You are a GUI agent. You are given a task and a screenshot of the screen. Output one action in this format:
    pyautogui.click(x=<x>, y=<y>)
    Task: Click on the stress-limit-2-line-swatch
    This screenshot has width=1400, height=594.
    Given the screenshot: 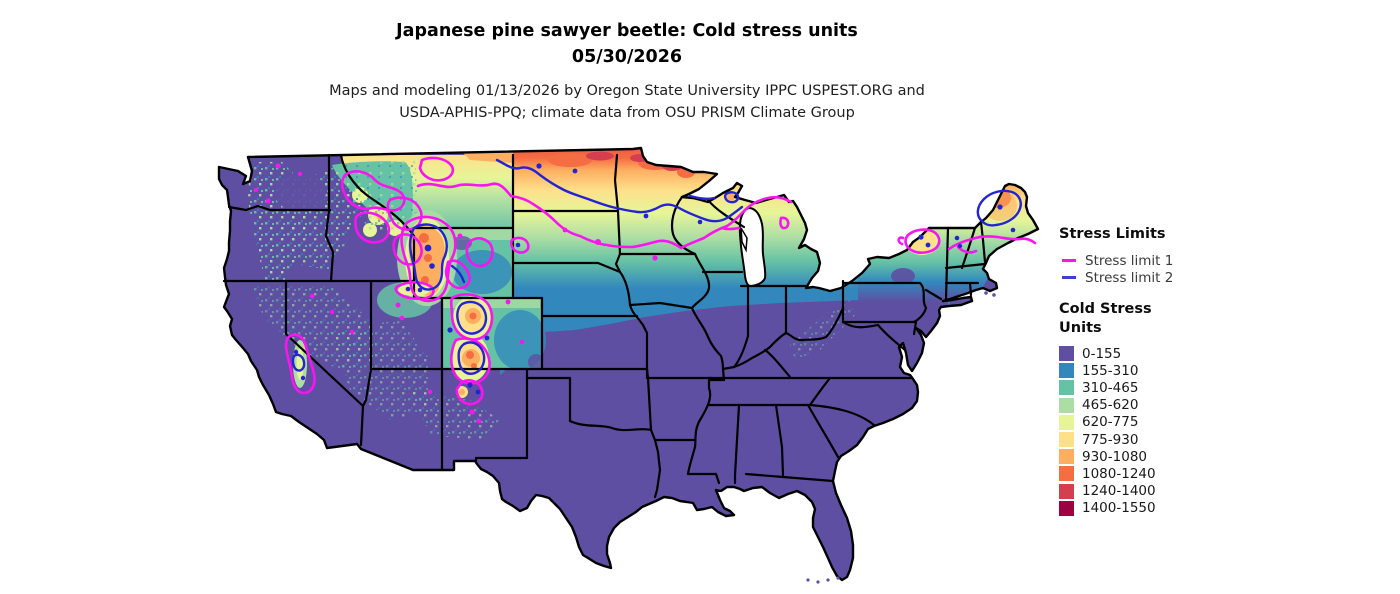 What is the action you would take?
    pyautogui.click(x=1069, y=277)
    